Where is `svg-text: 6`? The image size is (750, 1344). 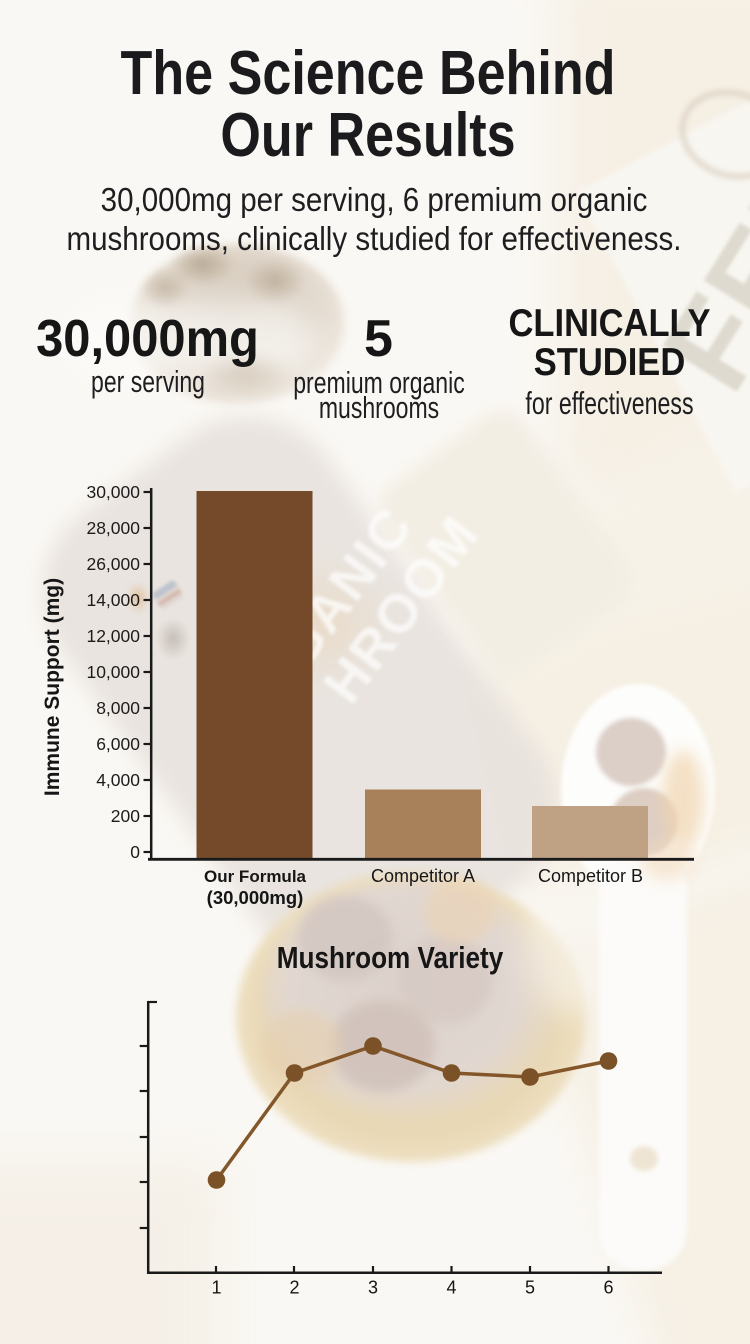
svg-text: 6 is located at coordinates (608, 1288).